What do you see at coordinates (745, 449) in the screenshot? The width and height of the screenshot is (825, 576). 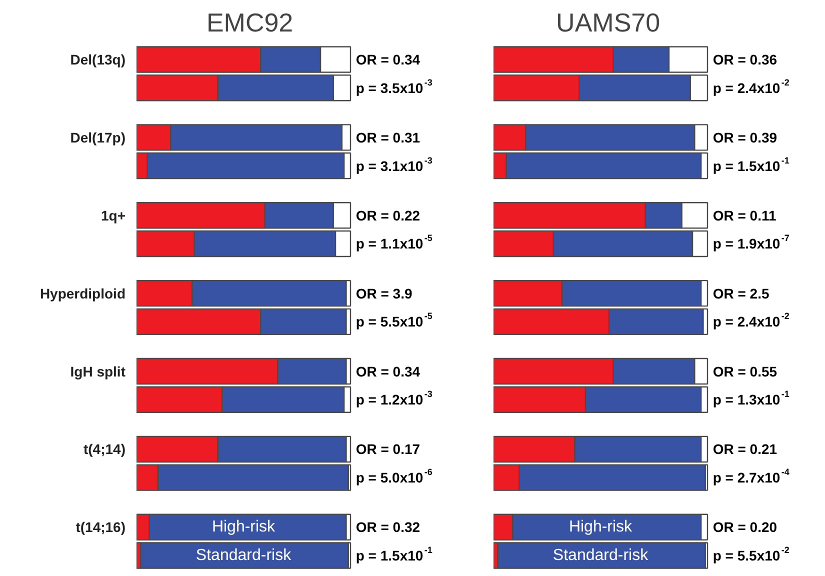 I see `text: OR = 0.21` at bounding box center [745, 449].